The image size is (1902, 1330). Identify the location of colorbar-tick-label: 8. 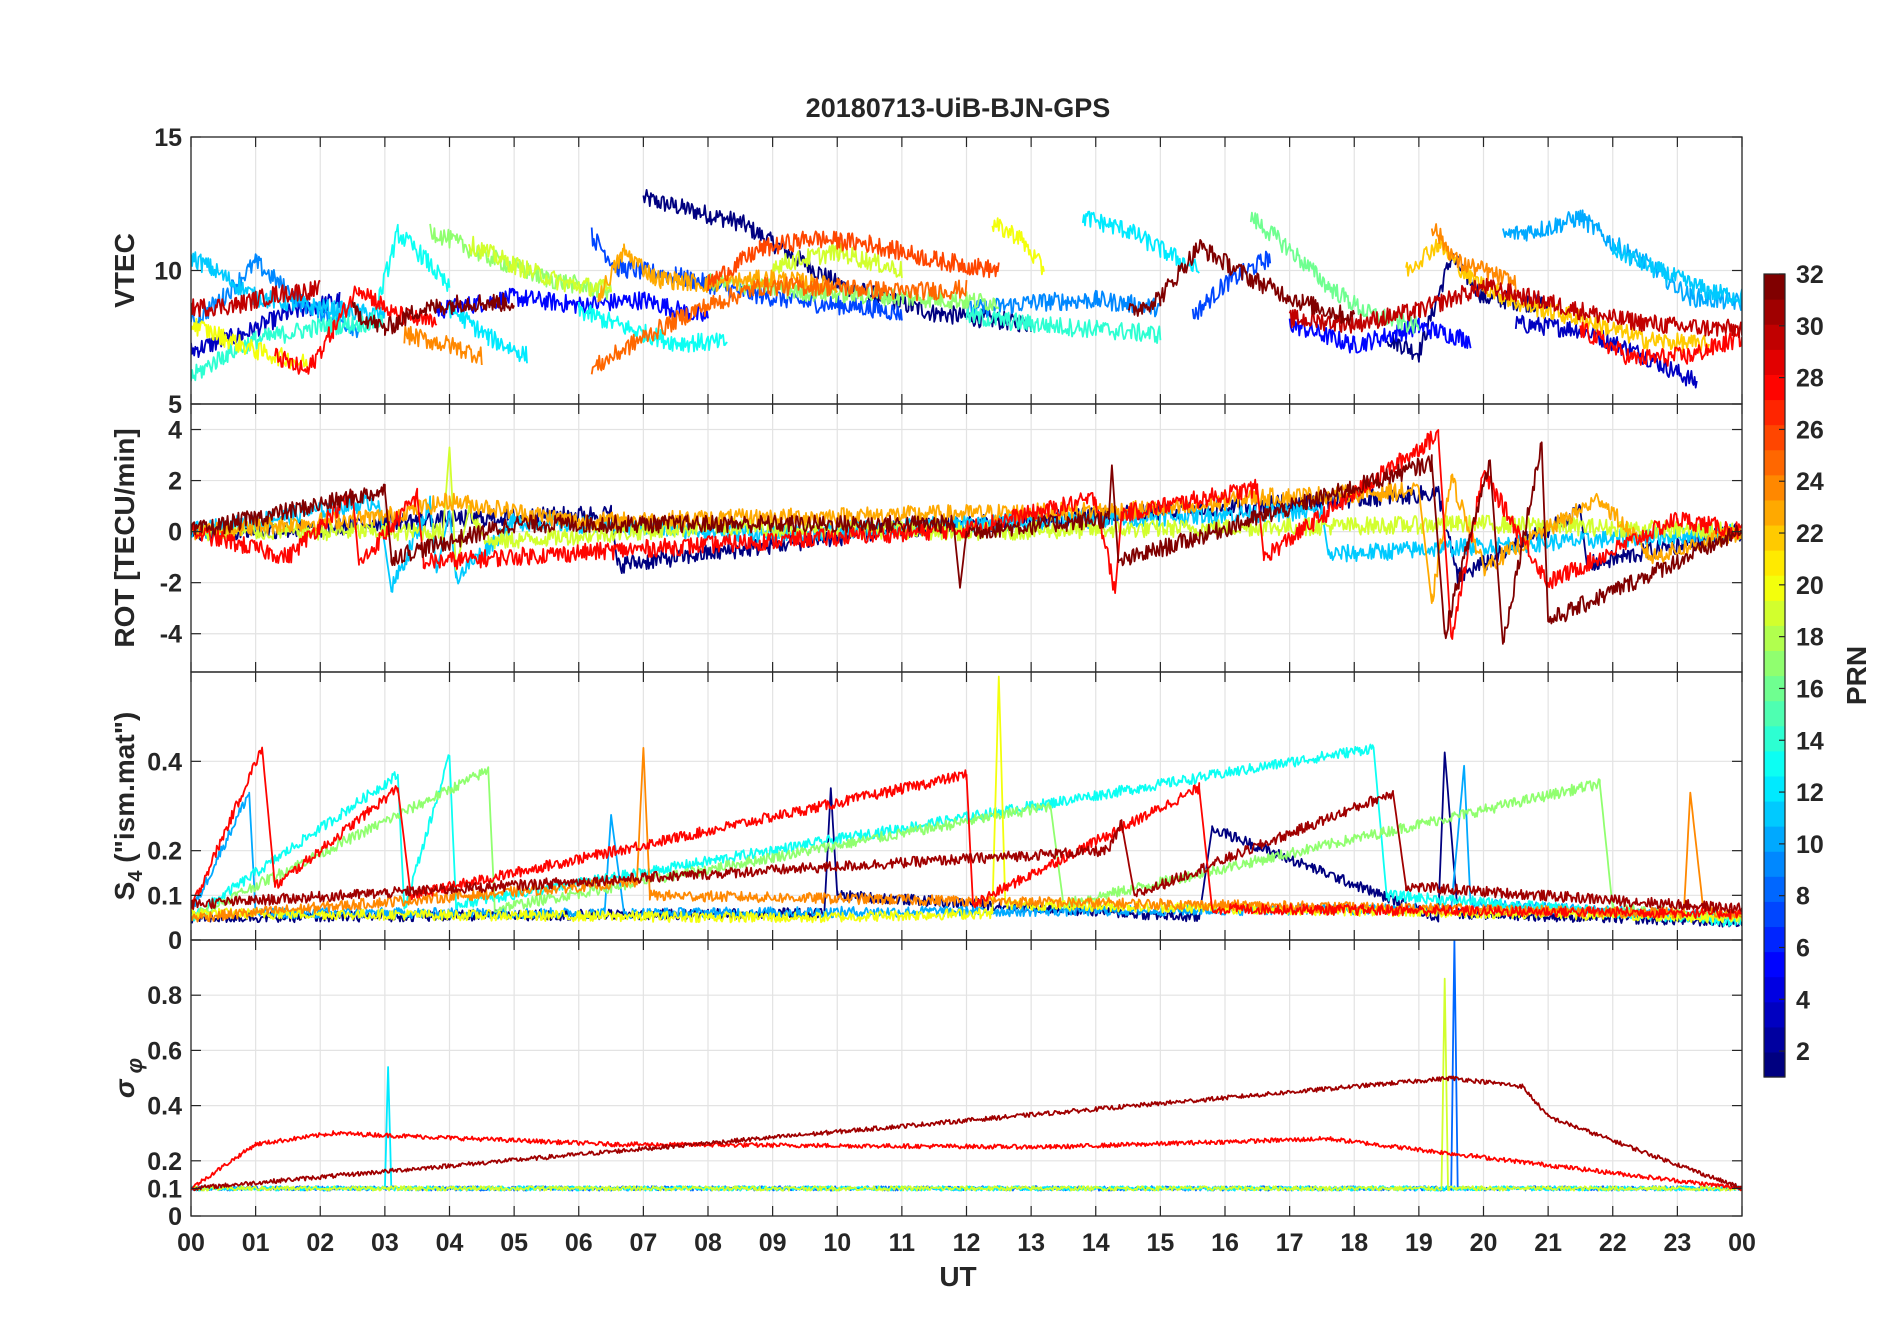
(1803, 897).